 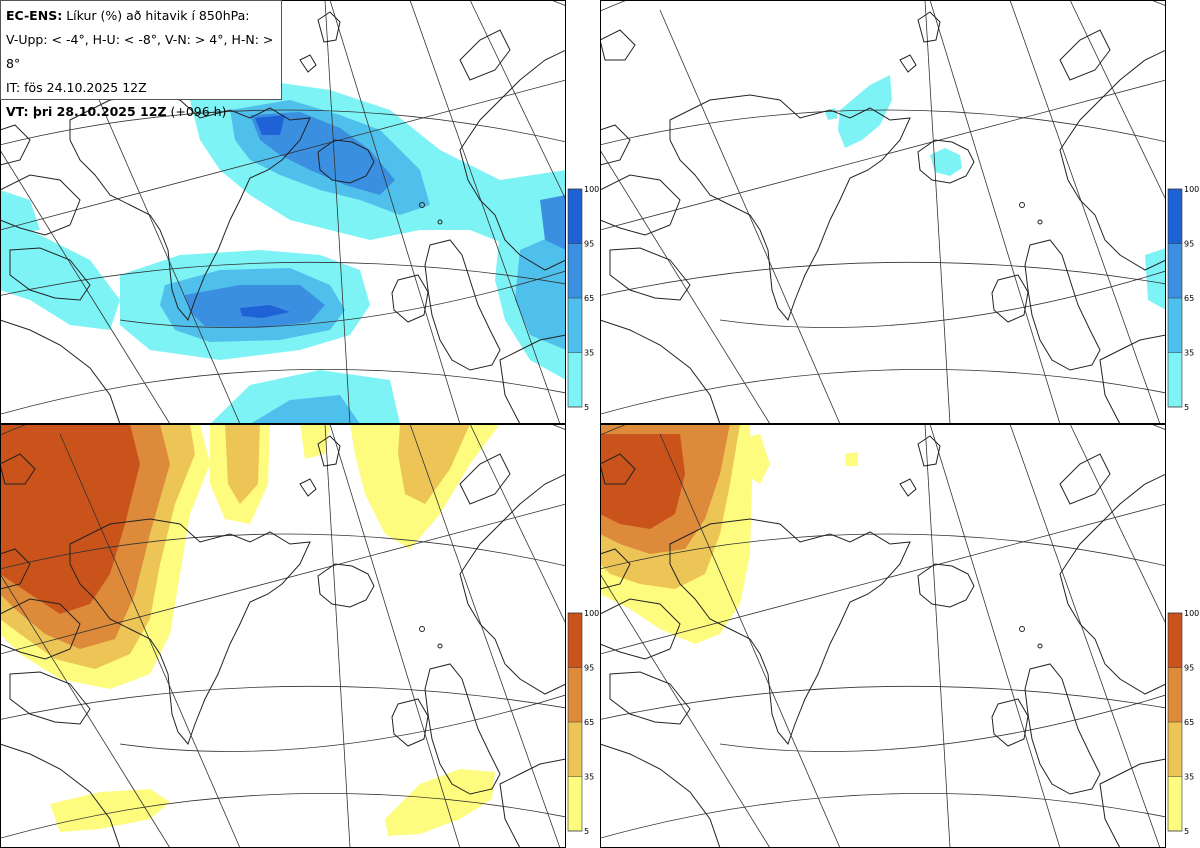 I want to click on lead-time: (+096 h), so click(x=198, y=111).